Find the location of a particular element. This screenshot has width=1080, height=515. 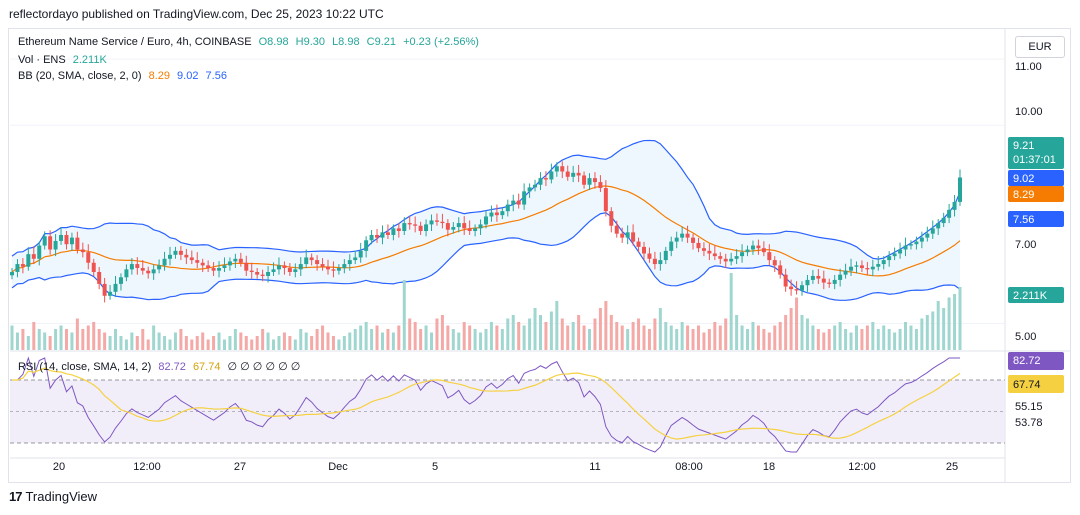

bb-upper-value: 9.02 is located at coordinates (188, 76).